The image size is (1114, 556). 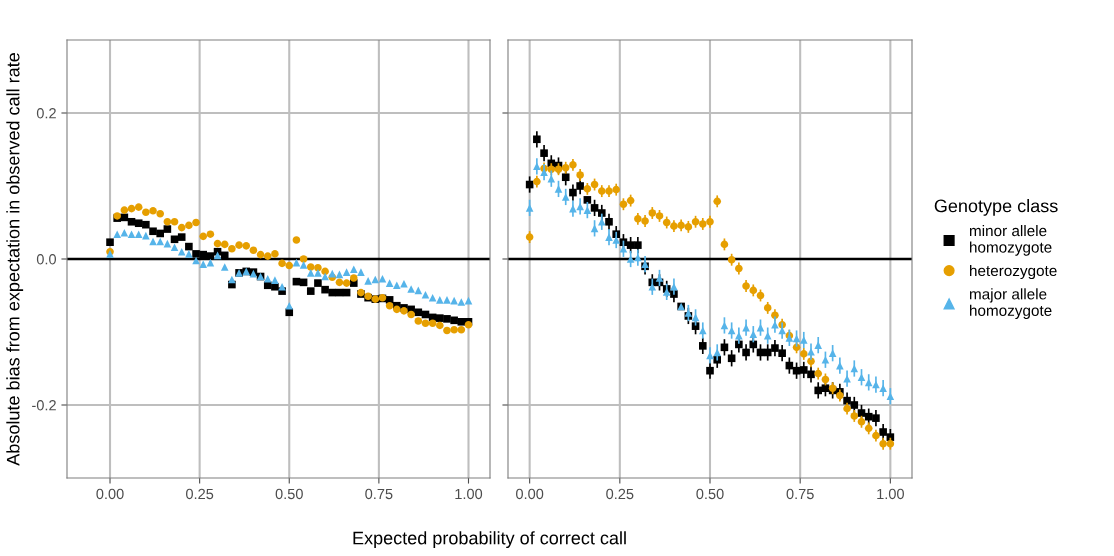 What do you see at coordinates (1013, 272) in the screenshot?
I see `legend-label: heterozygote` at bounding box center [1013, 272].